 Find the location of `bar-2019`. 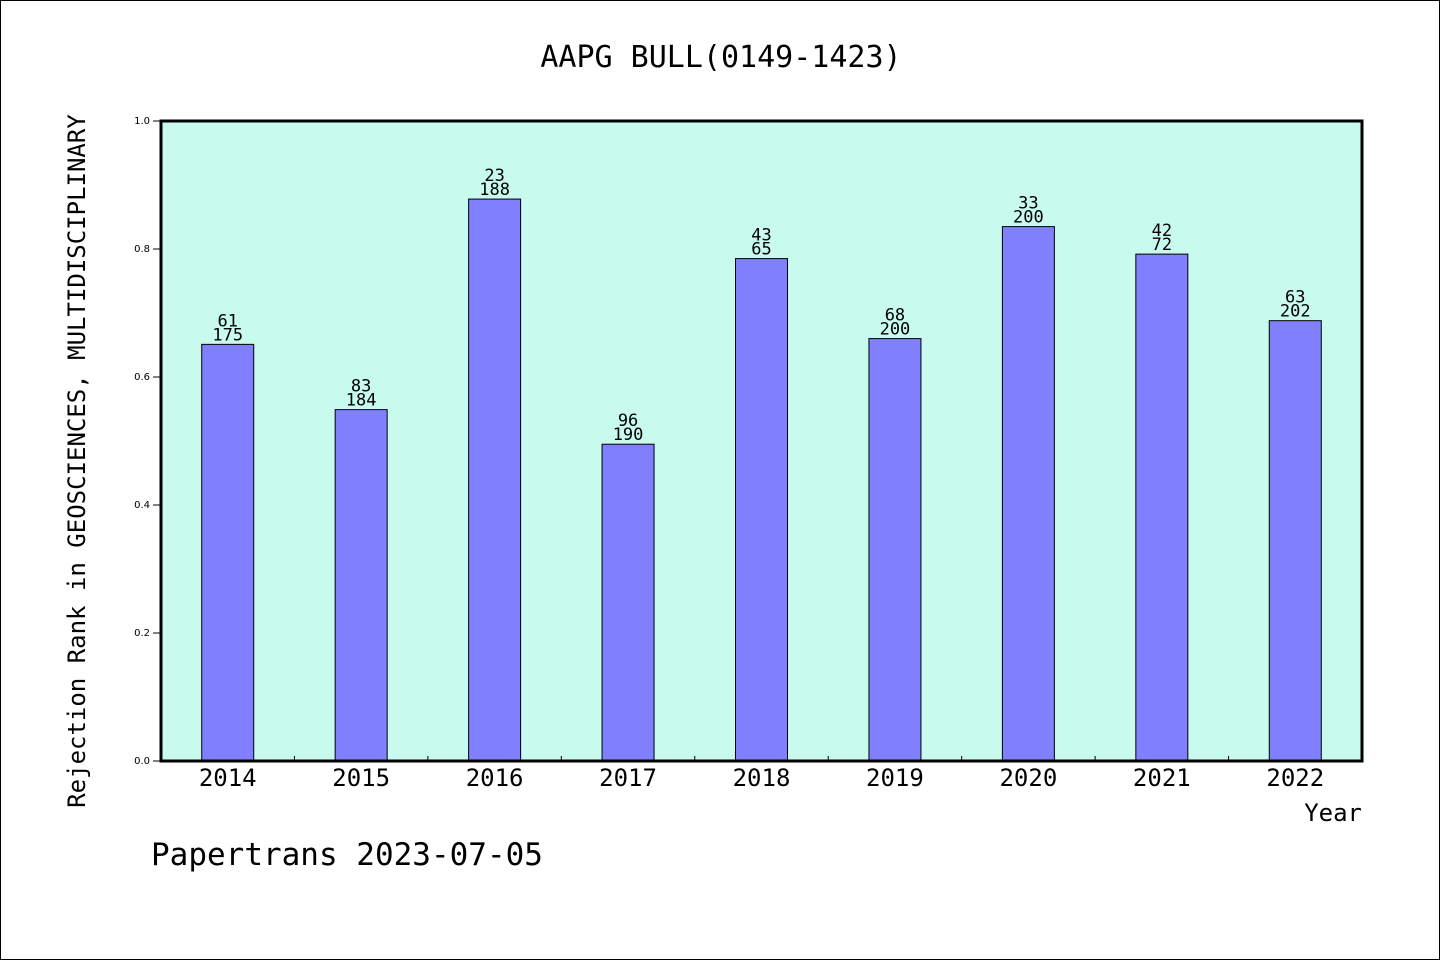

bar-2019 is located at coordinates (895, 550).